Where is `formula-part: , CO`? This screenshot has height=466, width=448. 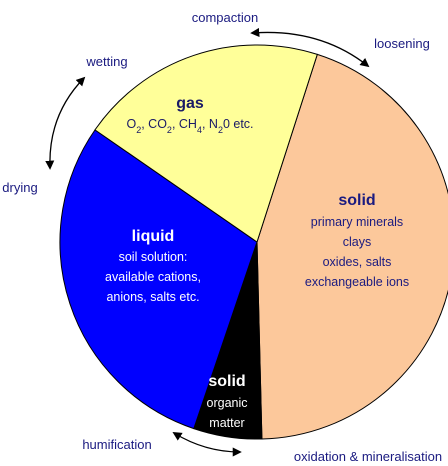 formula-part: , CO is located at coordinates (154, 124).